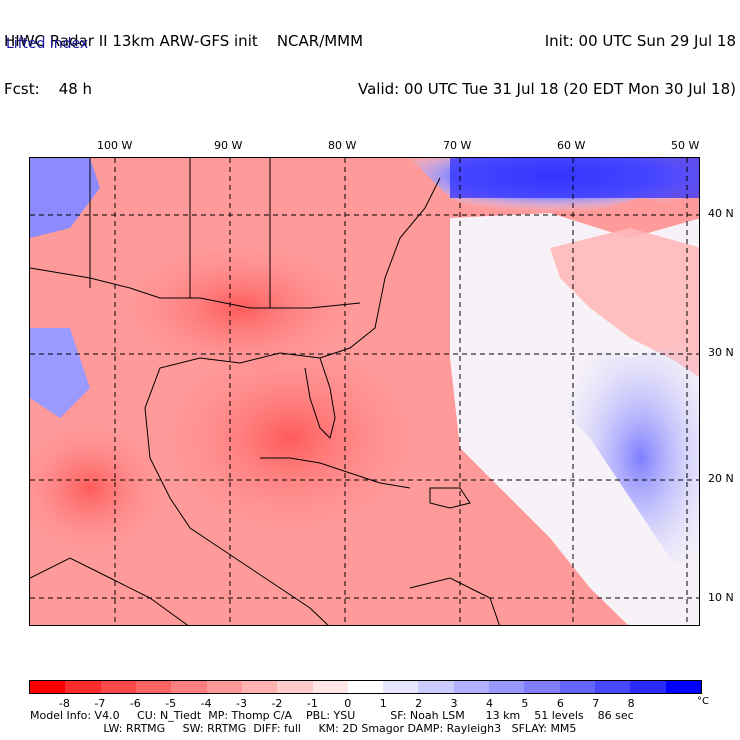  What do you see at coordinates (489, 703) in the screenshot?
I see `colorbar-tick-label: 4` at bounding box center [489, 703].